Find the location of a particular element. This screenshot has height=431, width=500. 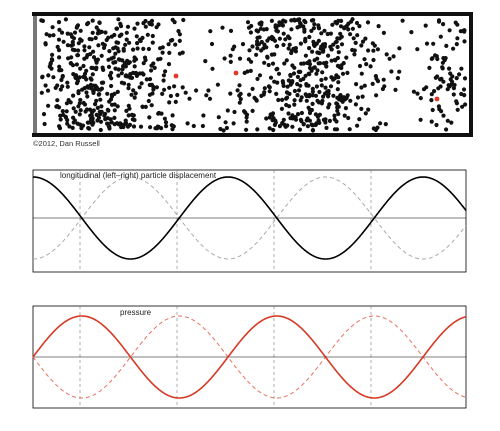

tracer-particle is located at coordinates (437, 99).